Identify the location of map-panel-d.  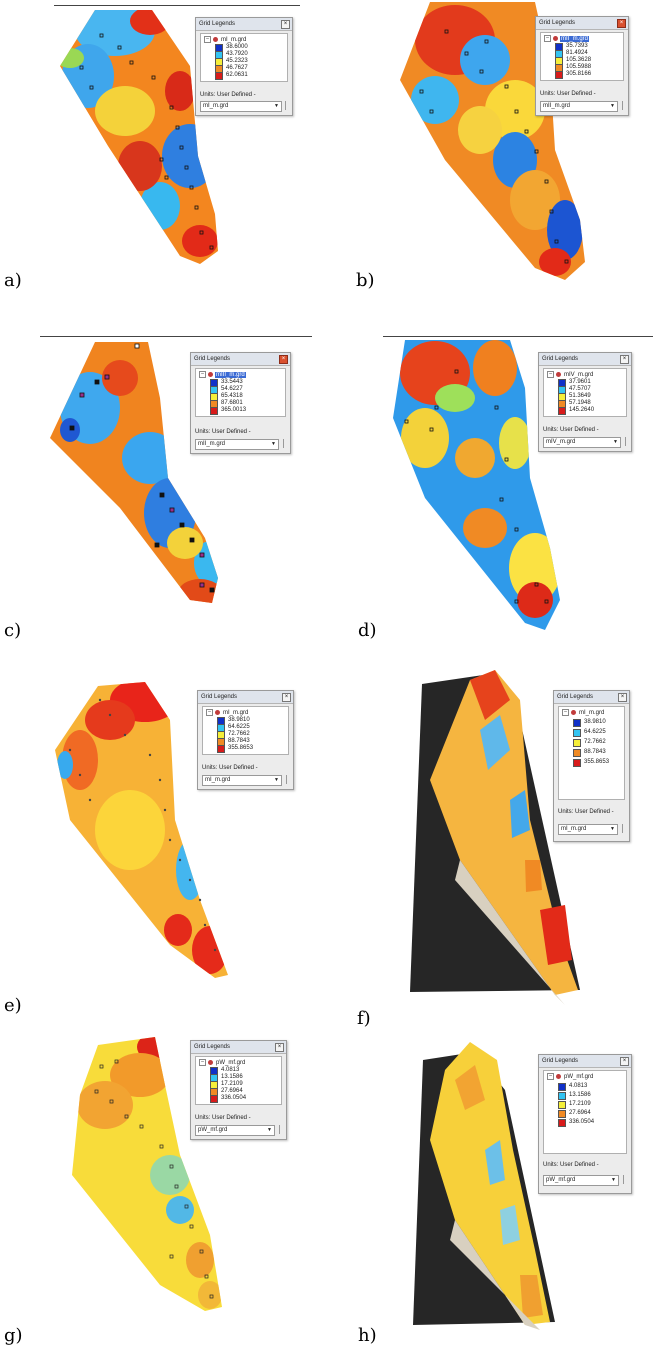
(520, 484).